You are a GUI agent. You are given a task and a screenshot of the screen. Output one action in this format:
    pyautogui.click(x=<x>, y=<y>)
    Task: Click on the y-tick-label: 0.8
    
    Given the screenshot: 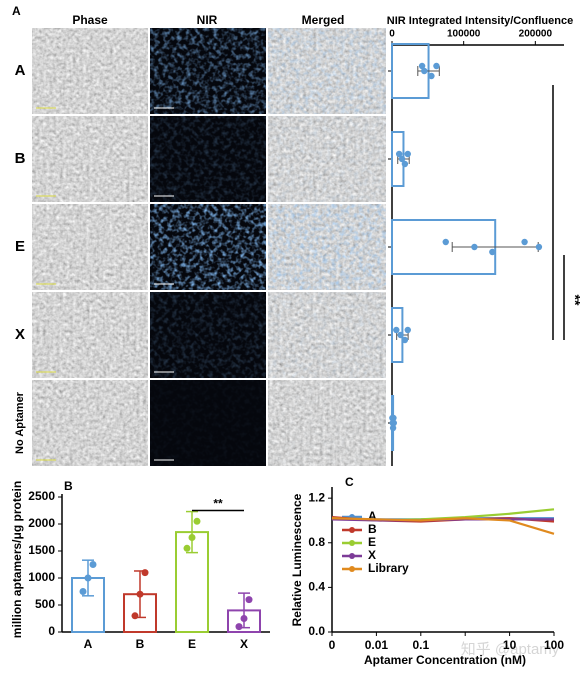 What is the action you would take?
    pyautogui.click(x=316, y=542)
    